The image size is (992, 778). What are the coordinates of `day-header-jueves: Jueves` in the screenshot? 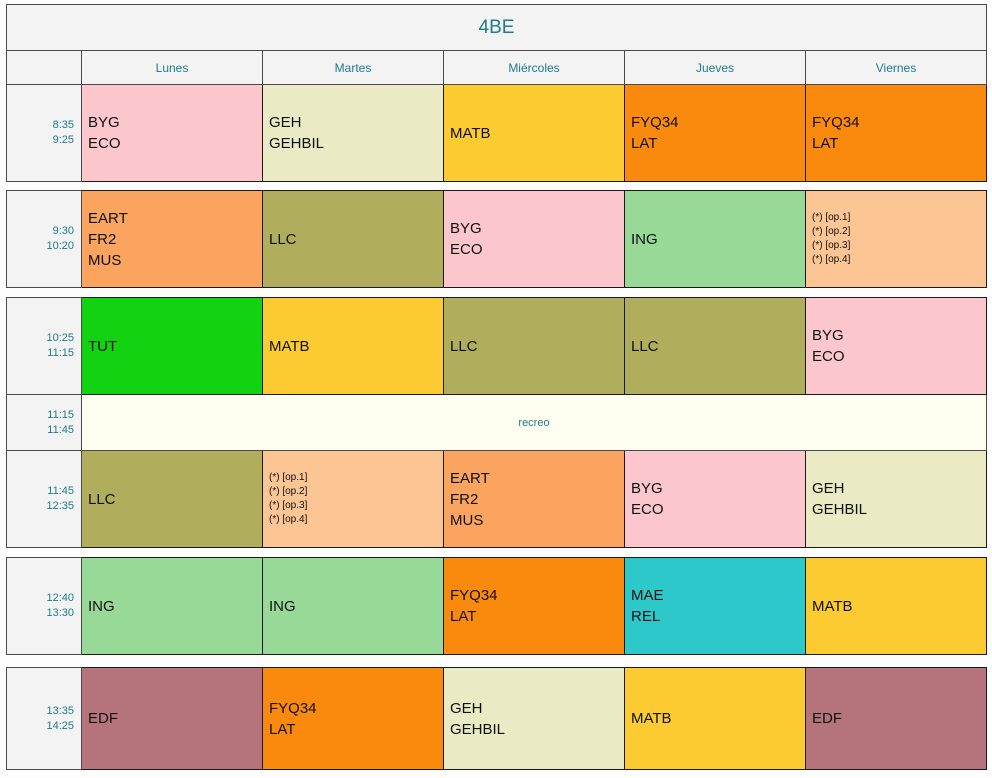 It's located at (715, 67).